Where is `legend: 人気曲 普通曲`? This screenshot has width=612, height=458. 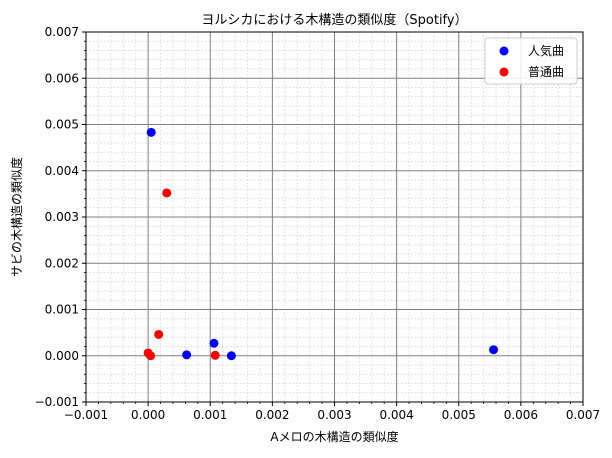
legend: 人気曲 普通曲 is located at coordinates (531, 61).